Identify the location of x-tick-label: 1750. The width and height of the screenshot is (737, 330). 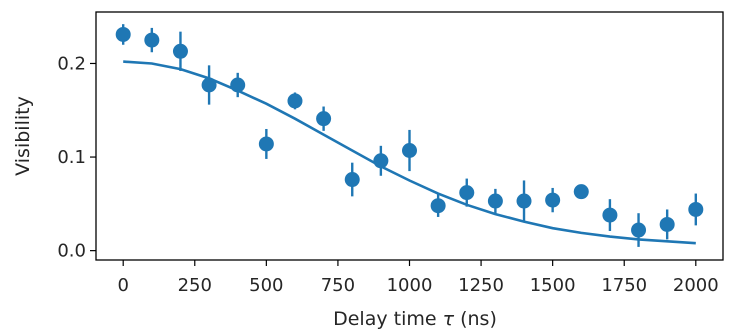
(624, 285).